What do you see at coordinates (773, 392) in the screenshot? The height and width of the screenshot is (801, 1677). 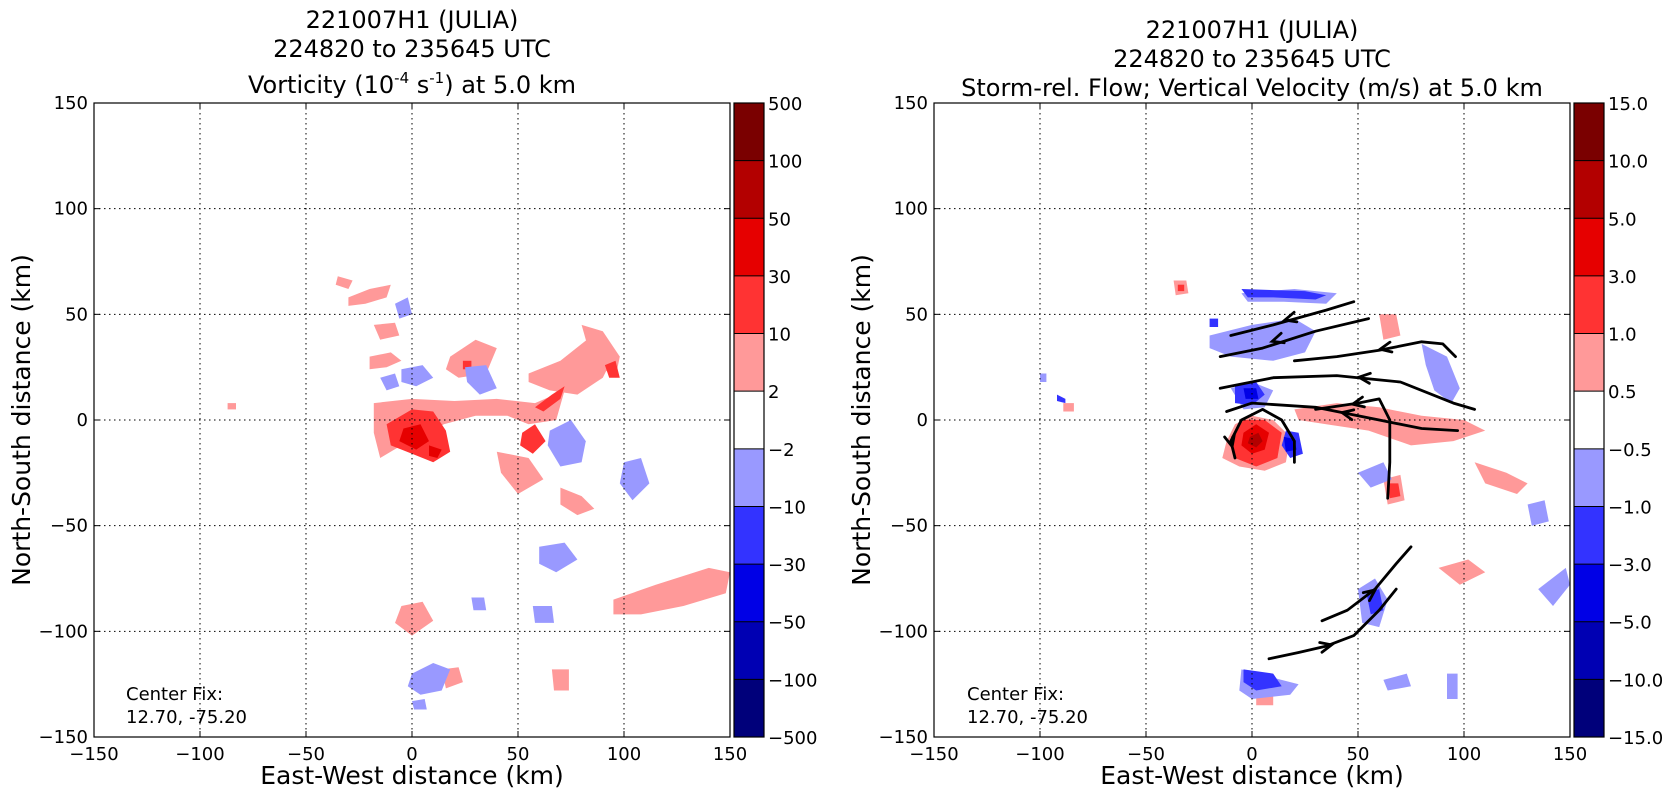 I see `left-colorbar-label: 2` at bounding box center [773, 392].